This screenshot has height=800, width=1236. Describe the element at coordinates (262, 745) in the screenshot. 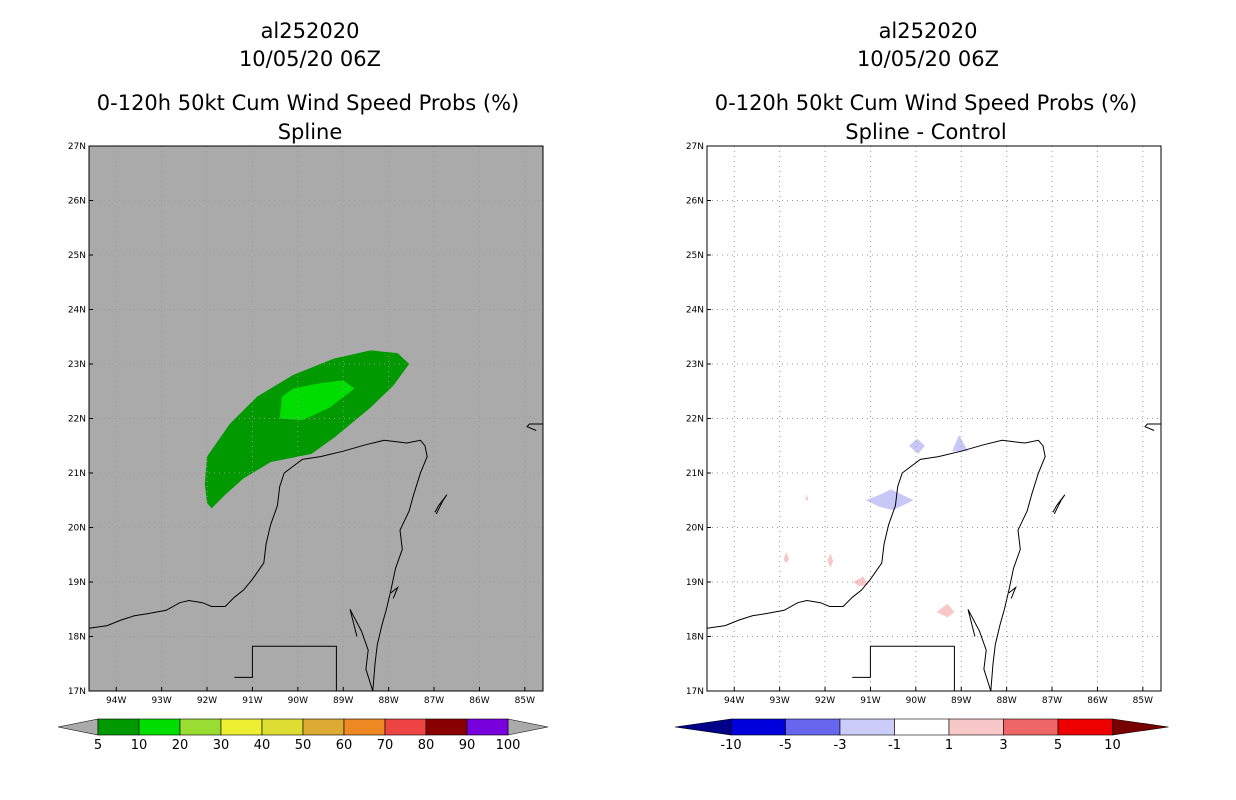

I see `colorbar-label: 40` at that location.